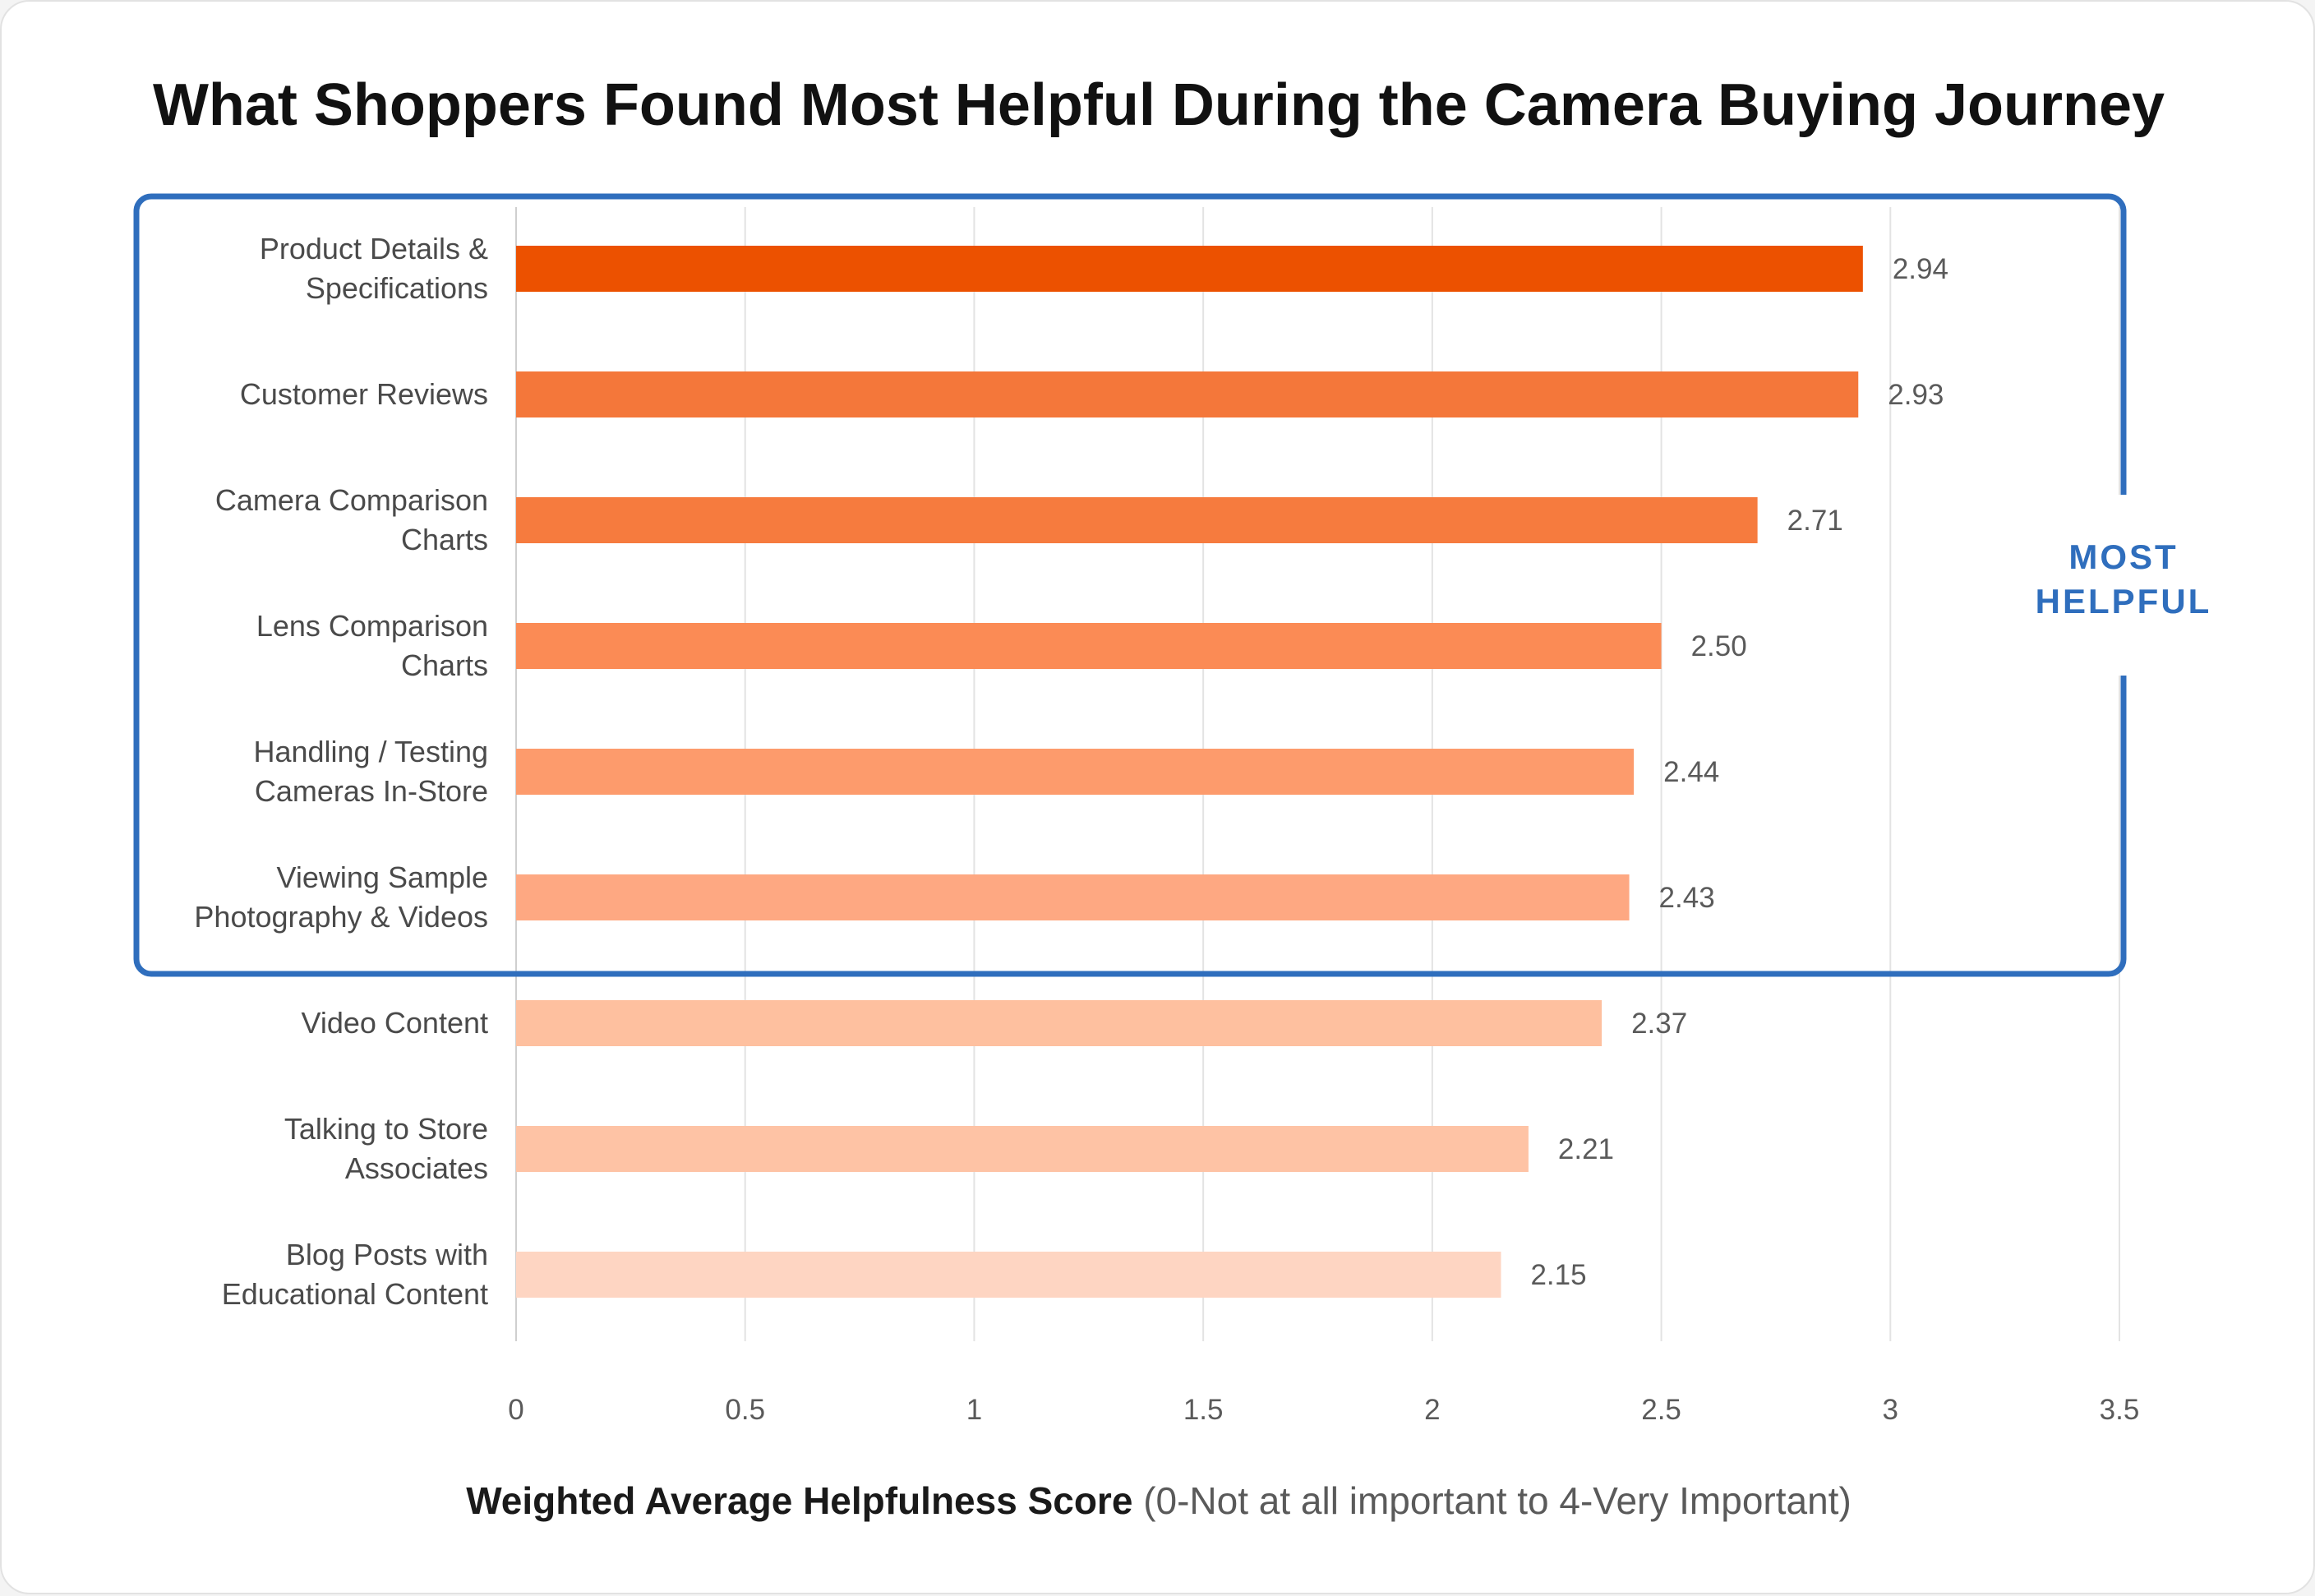 The height and width of the screenshot is (1596, 2315). What do you see at coordinates (1586, 1149) in the screenshot?
I see `value-label: 2.21` at bounding box center [1586, 1149].